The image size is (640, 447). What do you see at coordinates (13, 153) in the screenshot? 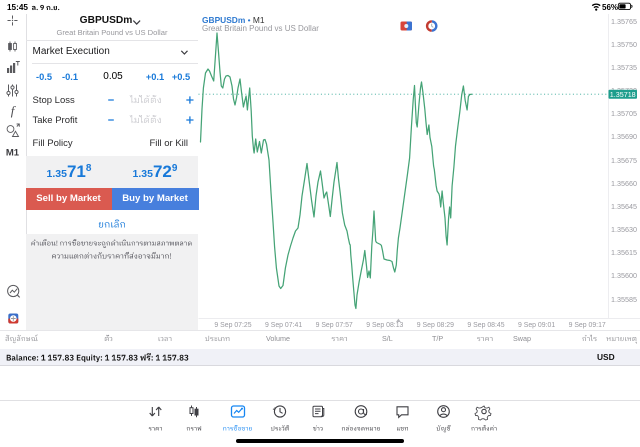
I see `svg-text: M1` at bounding box center [13, 153].